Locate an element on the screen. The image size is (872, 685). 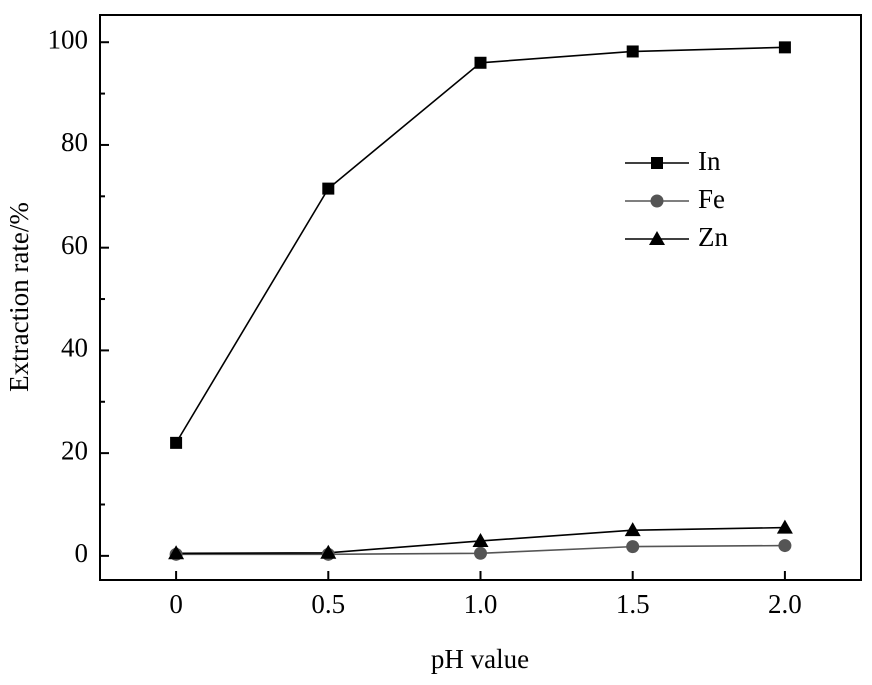
y-tick-label: 0 is located at coordinates (82, 553).